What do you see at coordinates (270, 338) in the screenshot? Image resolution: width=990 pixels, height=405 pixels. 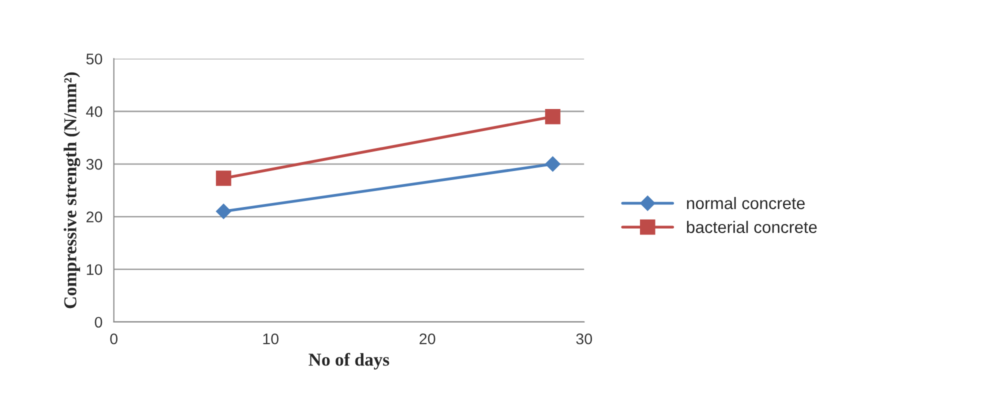 I see `x-tick-label: 10` at bounding box center [270, 338].